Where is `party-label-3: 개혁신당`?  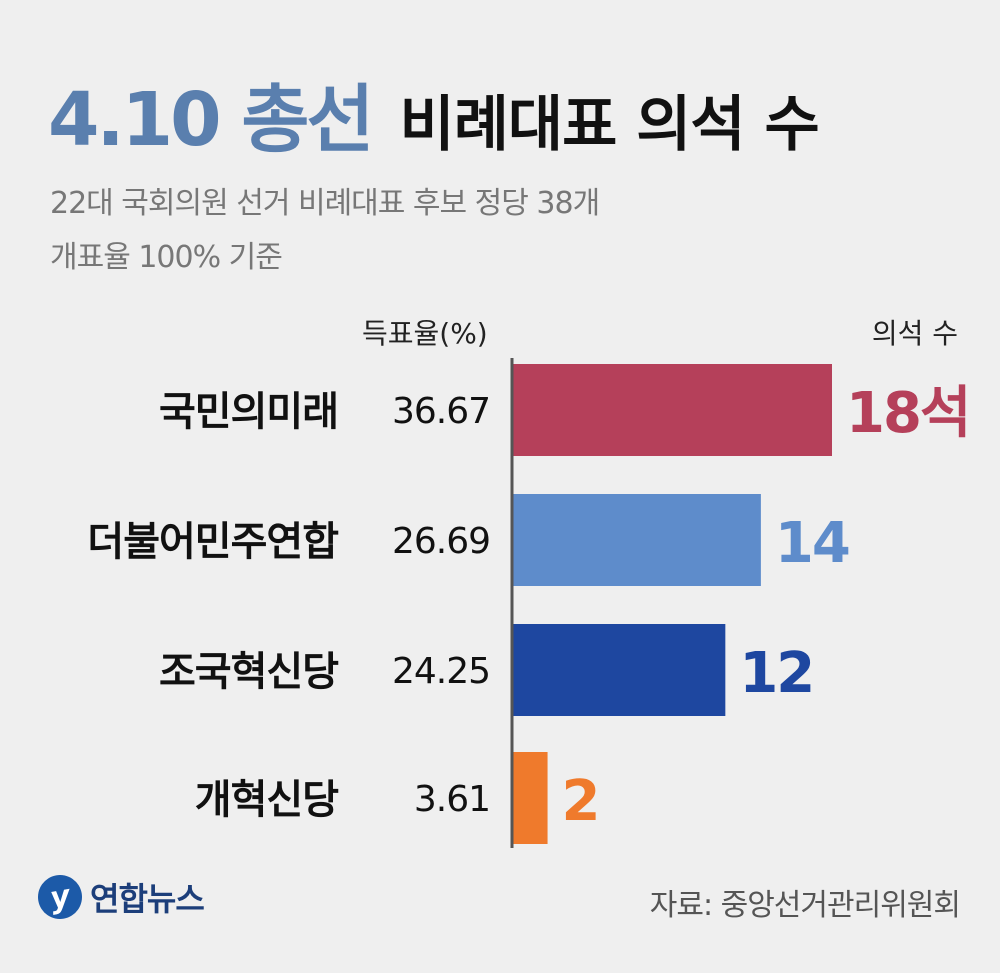
party-label-3: 개혁신당 is located at coordinates (267, 800).